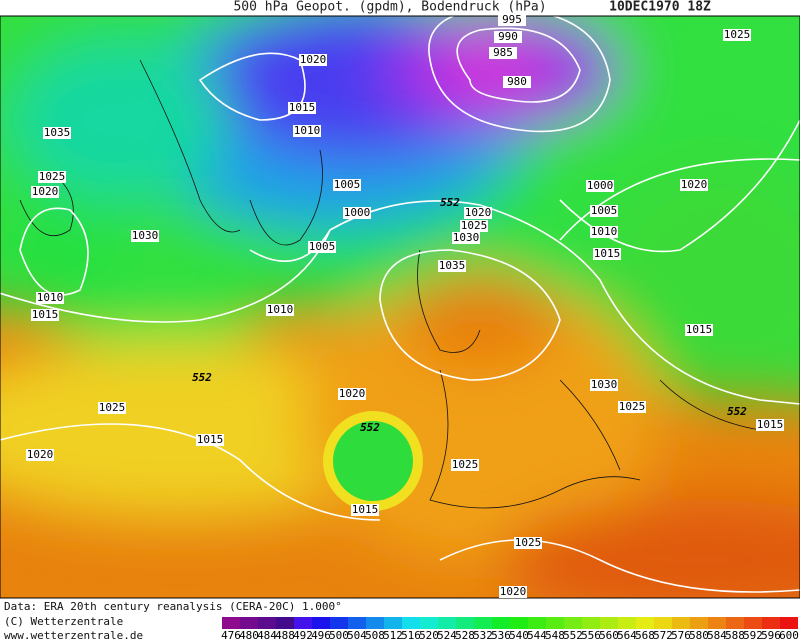 The image size is (800, 642). I want to click on colorbar-label: 500, so click(339, 635).